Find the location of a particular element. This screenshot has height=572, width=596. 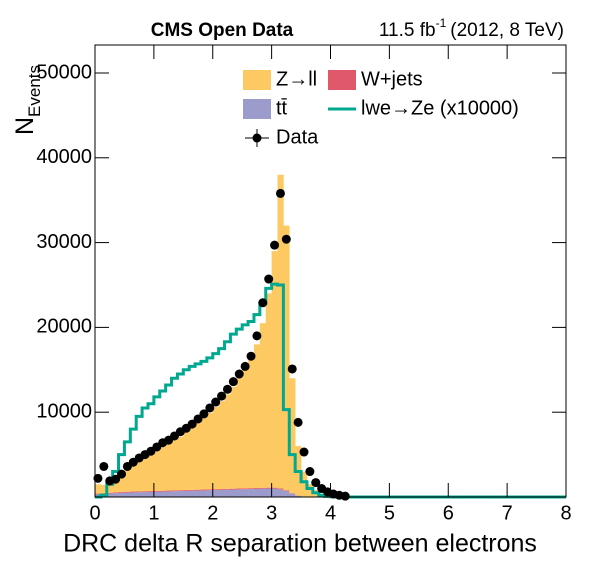

y-tick-label: 50000 is located at coordinates (64, 72).